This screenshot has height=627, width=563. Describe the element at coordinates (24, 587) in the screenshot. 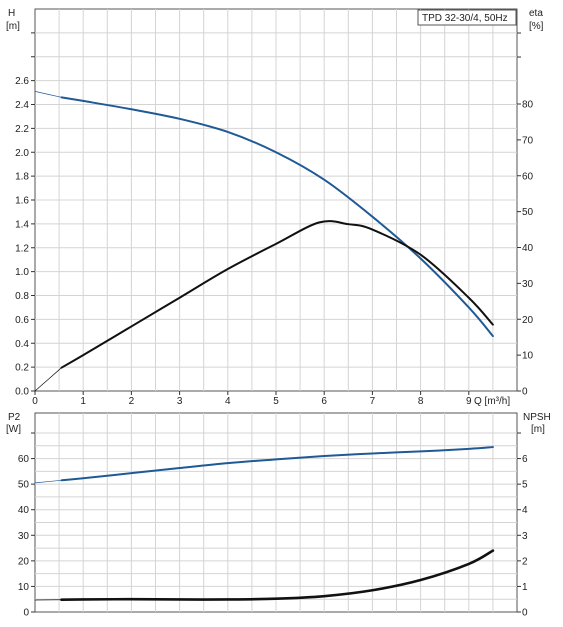

I see `p2-tick-label: 10` at that location.